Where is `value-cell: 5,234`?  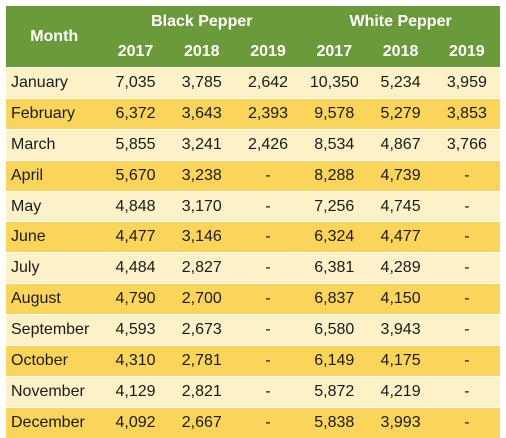
value-cell: 5,234 is located at coordinates (400, 83).